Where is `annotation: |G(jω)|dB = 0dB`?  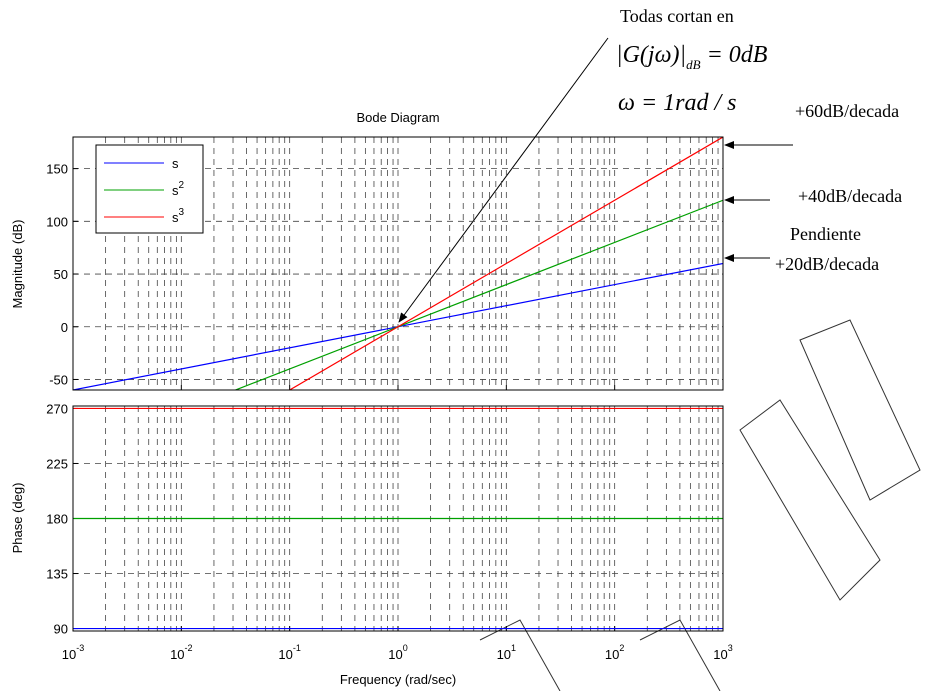 annotation: |G(jω)|dB = 0dB is located at coordinates (692, 57).